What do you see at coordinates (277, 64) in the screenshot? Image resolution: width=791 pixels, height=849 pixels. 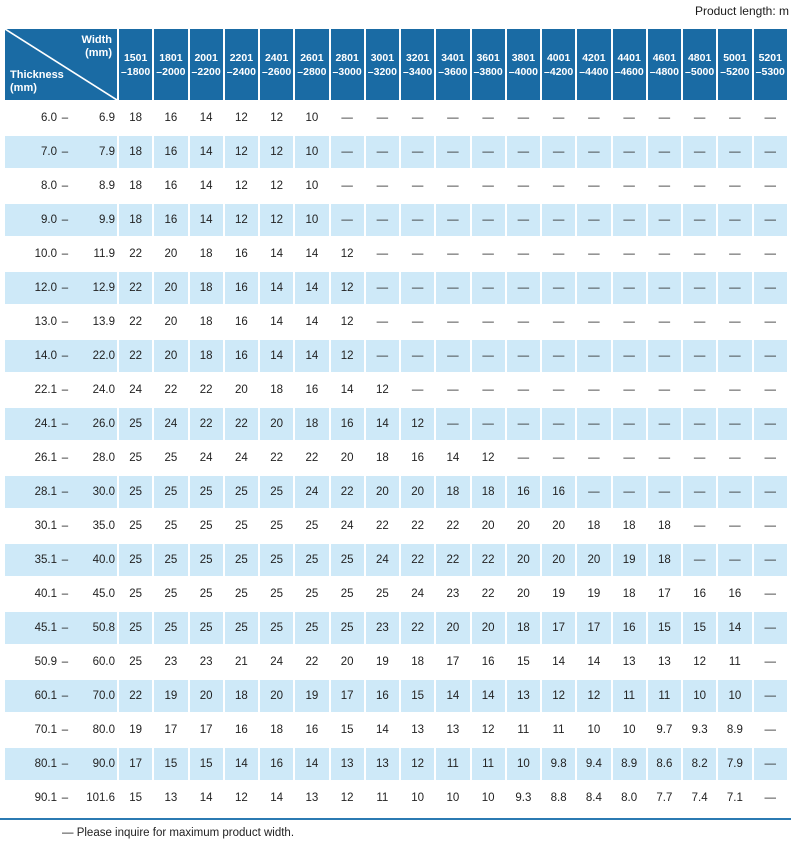 I see `width-column-header: 2401 –2600` at bounding box center [277, 64].